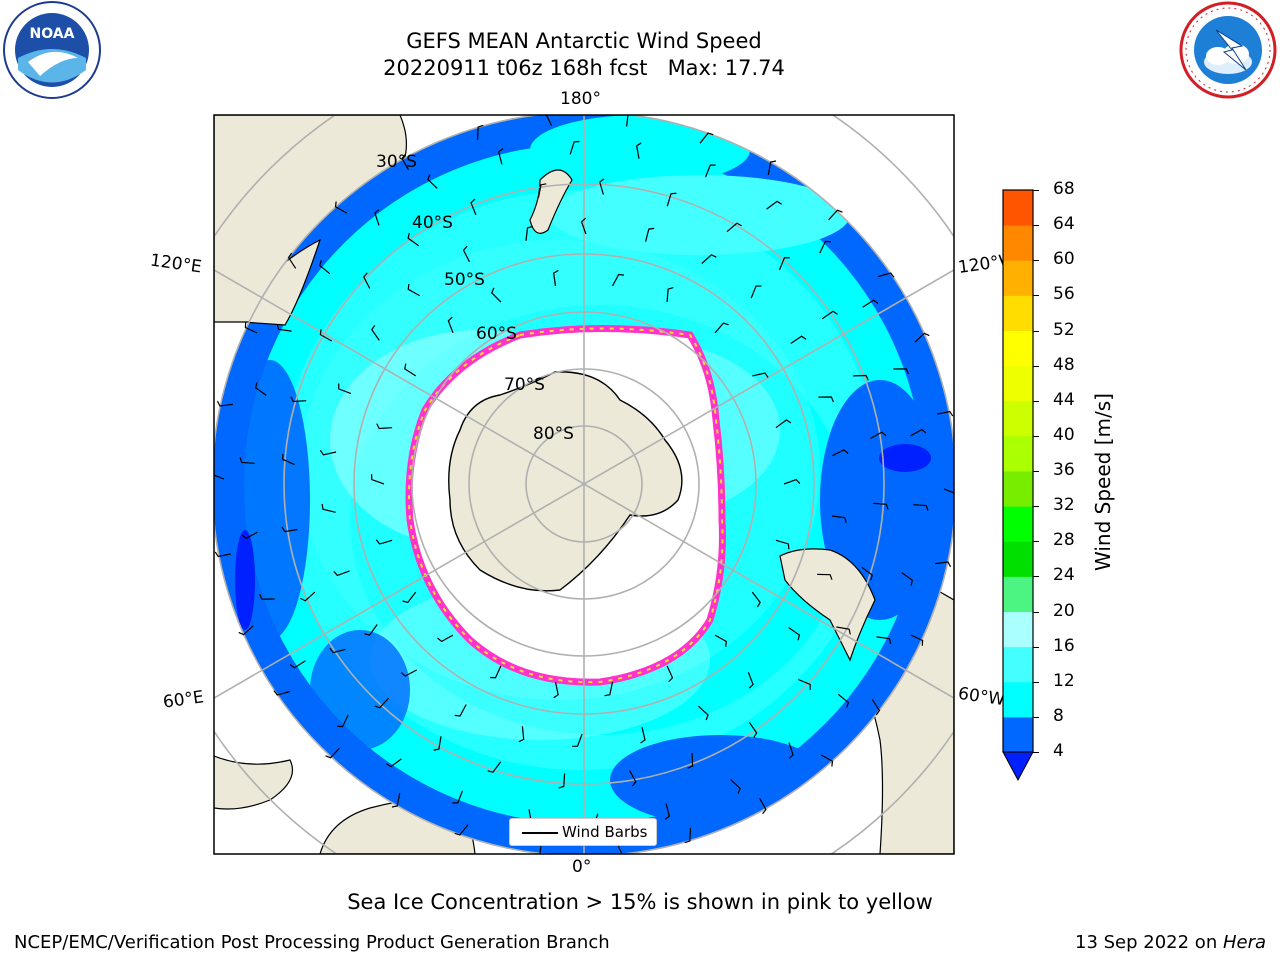 The height and width of the screenshot is (960, 1280). I want to click on colorbar, so click(1018, 485).